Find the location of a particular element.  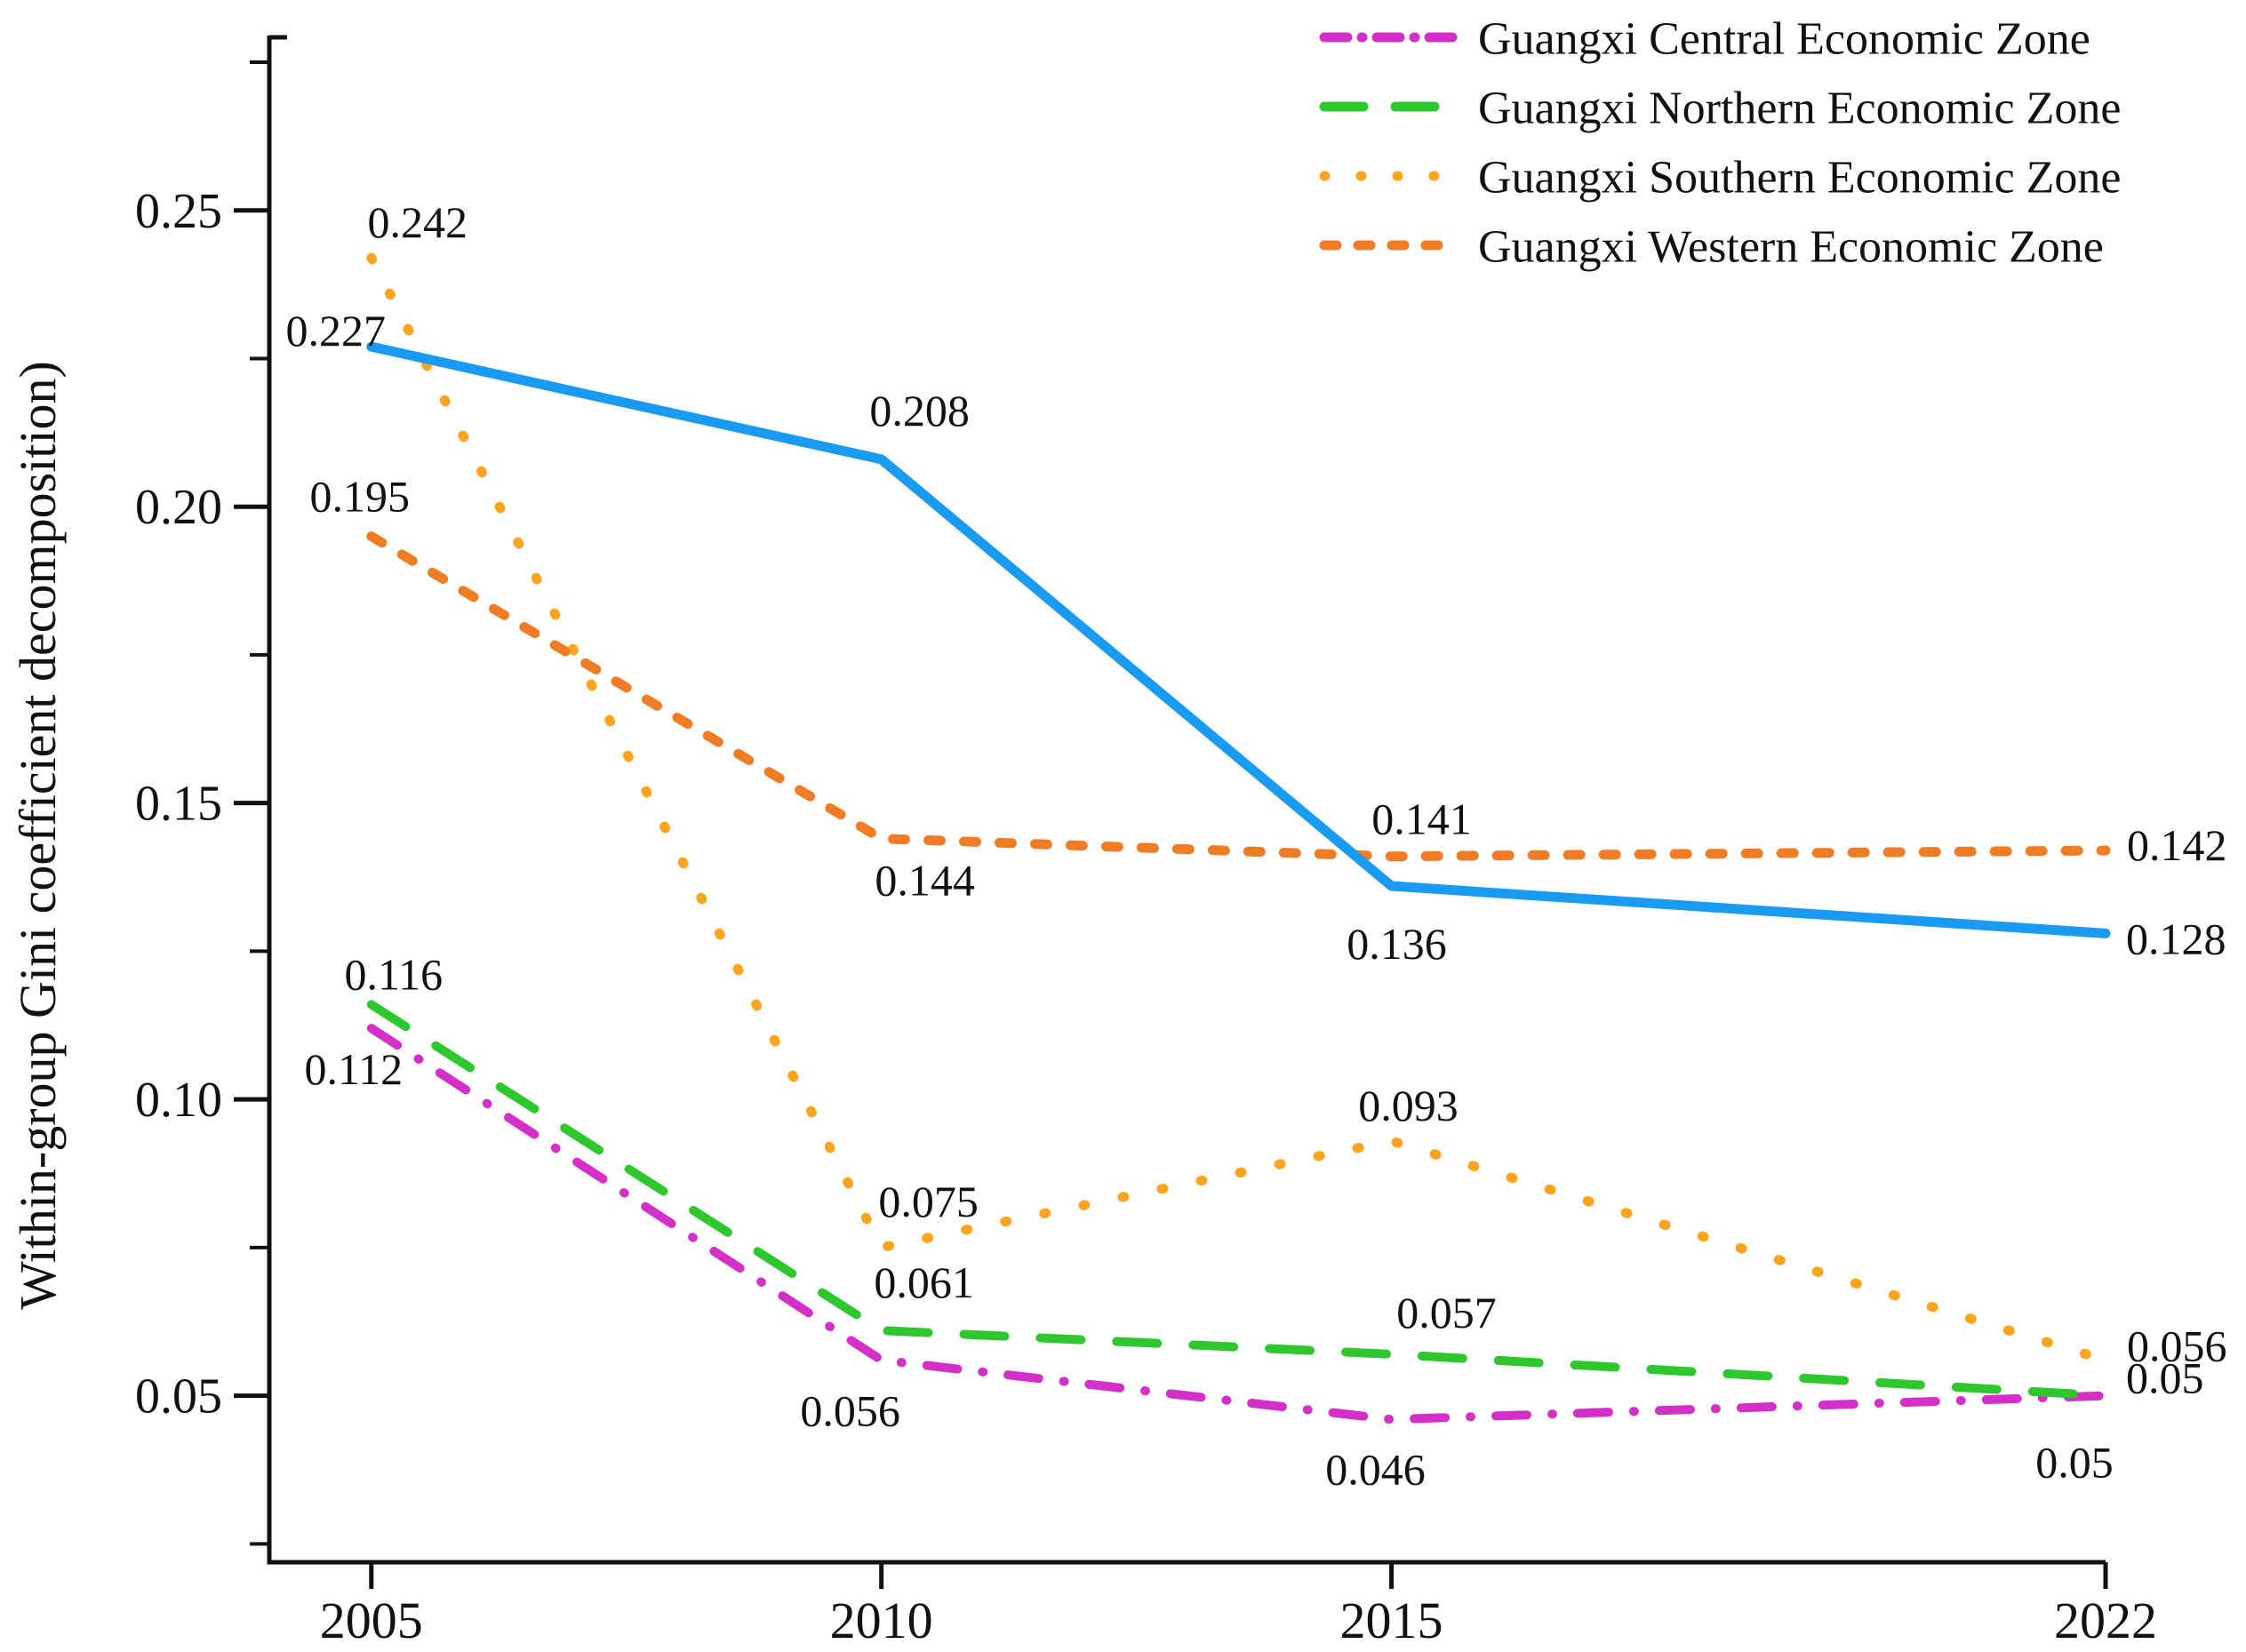

data-label-blue-solid-2015: 0.136 is located at coordinates (1397, 944).